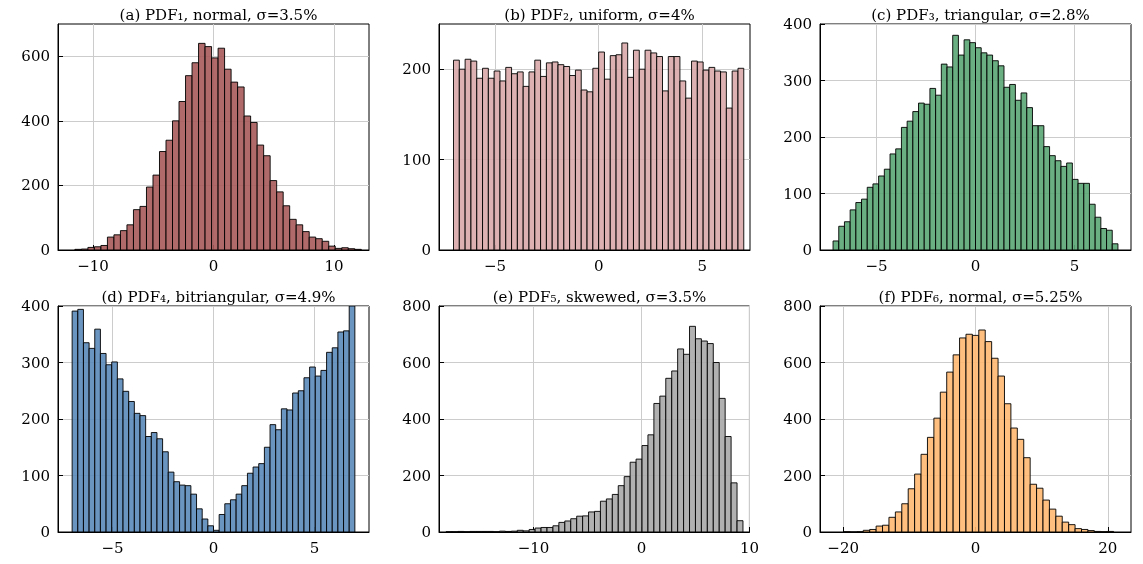 This screenshot has height=564, width=1143. What do you see at coordinates (843, 547) in the screenshot?
I see `x-tick-label: −20` at bounding box center [843, 547].